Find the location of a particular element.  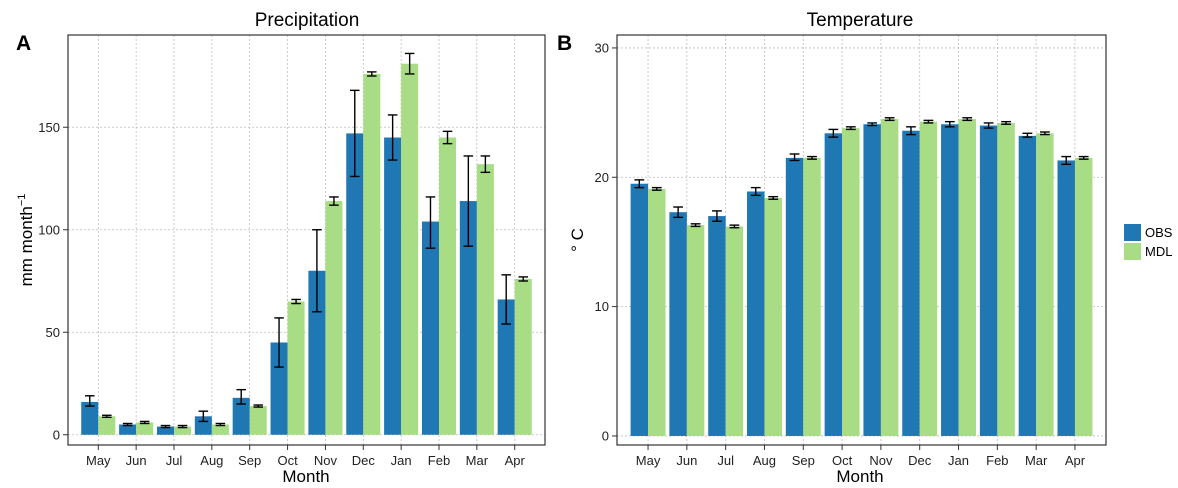

temp-y-tick-label: 20 is located at coordinates (602, 177).